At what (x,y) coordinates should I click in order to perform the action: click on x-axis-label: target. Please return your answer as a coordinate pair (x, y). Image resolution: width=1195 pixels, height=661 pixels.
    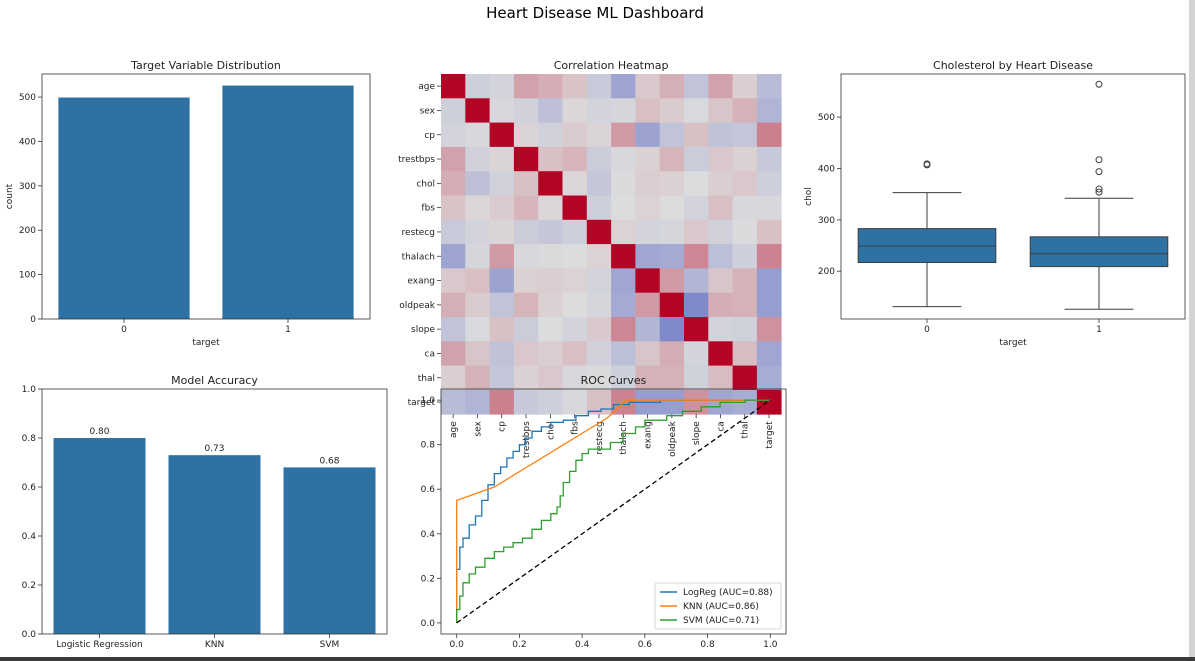
    Looking at the image, I should click on (206, 343).